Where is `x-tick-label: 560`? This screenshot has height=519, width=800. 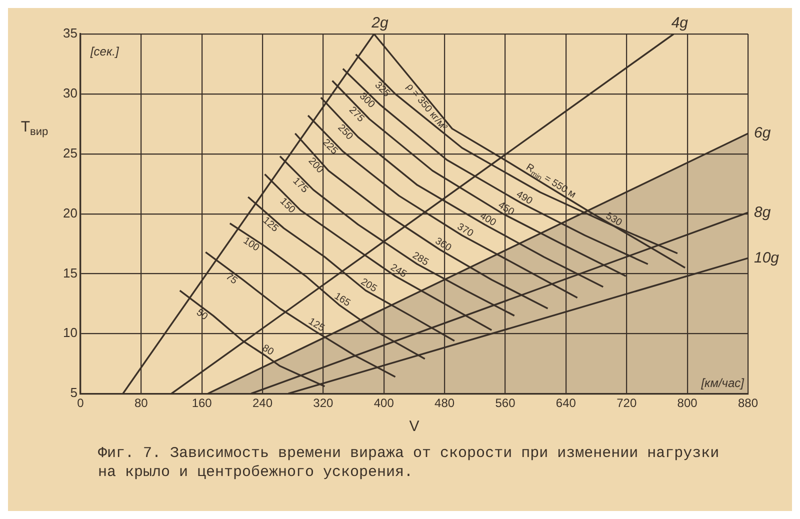 x-tick-label: 560 is located at coordinates (505, 403).